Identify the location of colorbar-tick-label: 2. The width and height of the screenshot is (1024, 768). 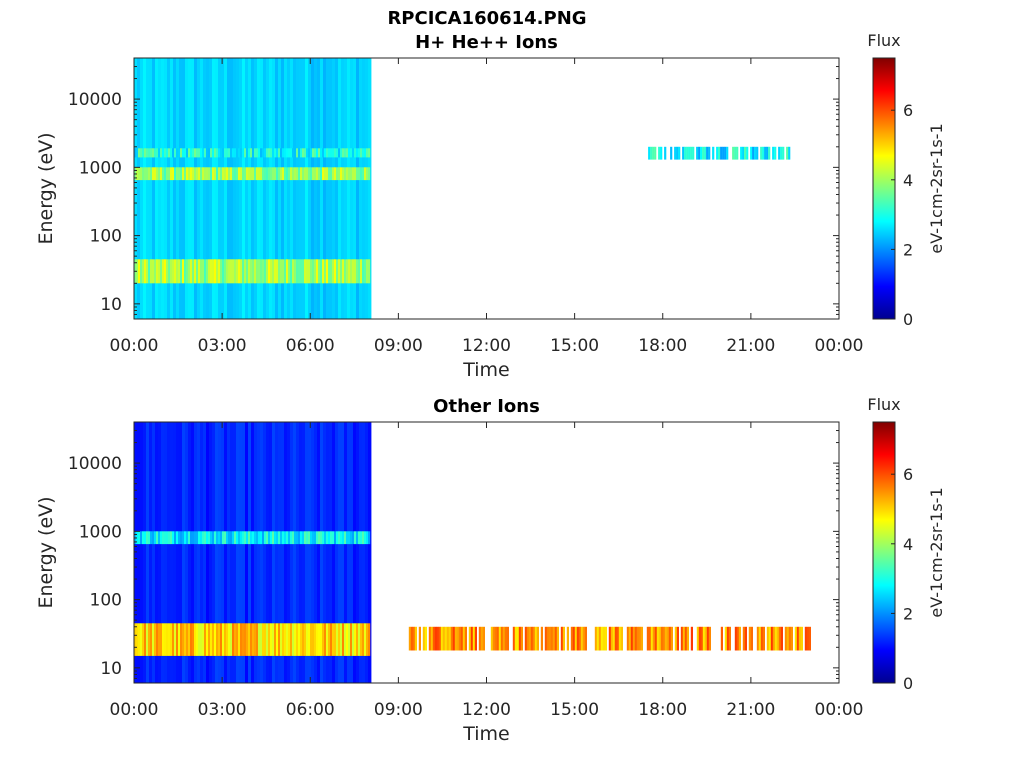
(908, 613).